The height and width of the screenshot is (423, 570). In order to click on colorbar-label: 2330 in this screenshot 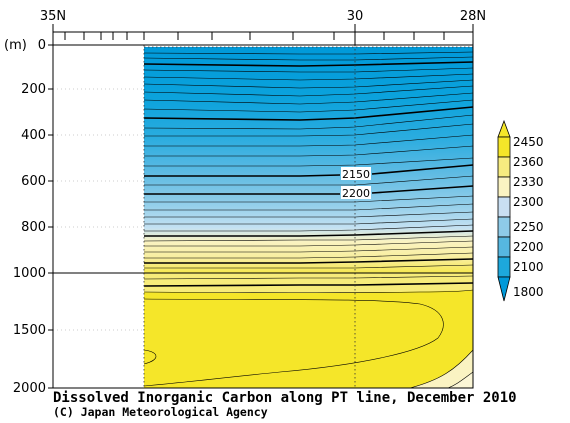, I will do `click(528, 182)`.